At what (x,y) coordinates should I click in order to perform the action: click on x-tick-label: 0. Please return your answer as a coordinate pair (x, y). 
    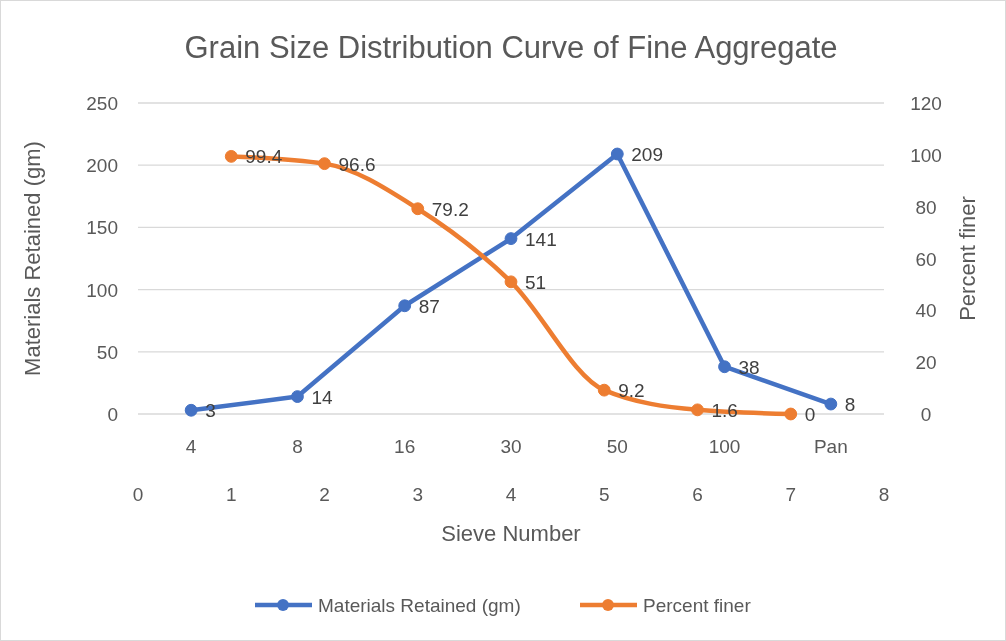
    Looking at the image, I should click on (138, 494).